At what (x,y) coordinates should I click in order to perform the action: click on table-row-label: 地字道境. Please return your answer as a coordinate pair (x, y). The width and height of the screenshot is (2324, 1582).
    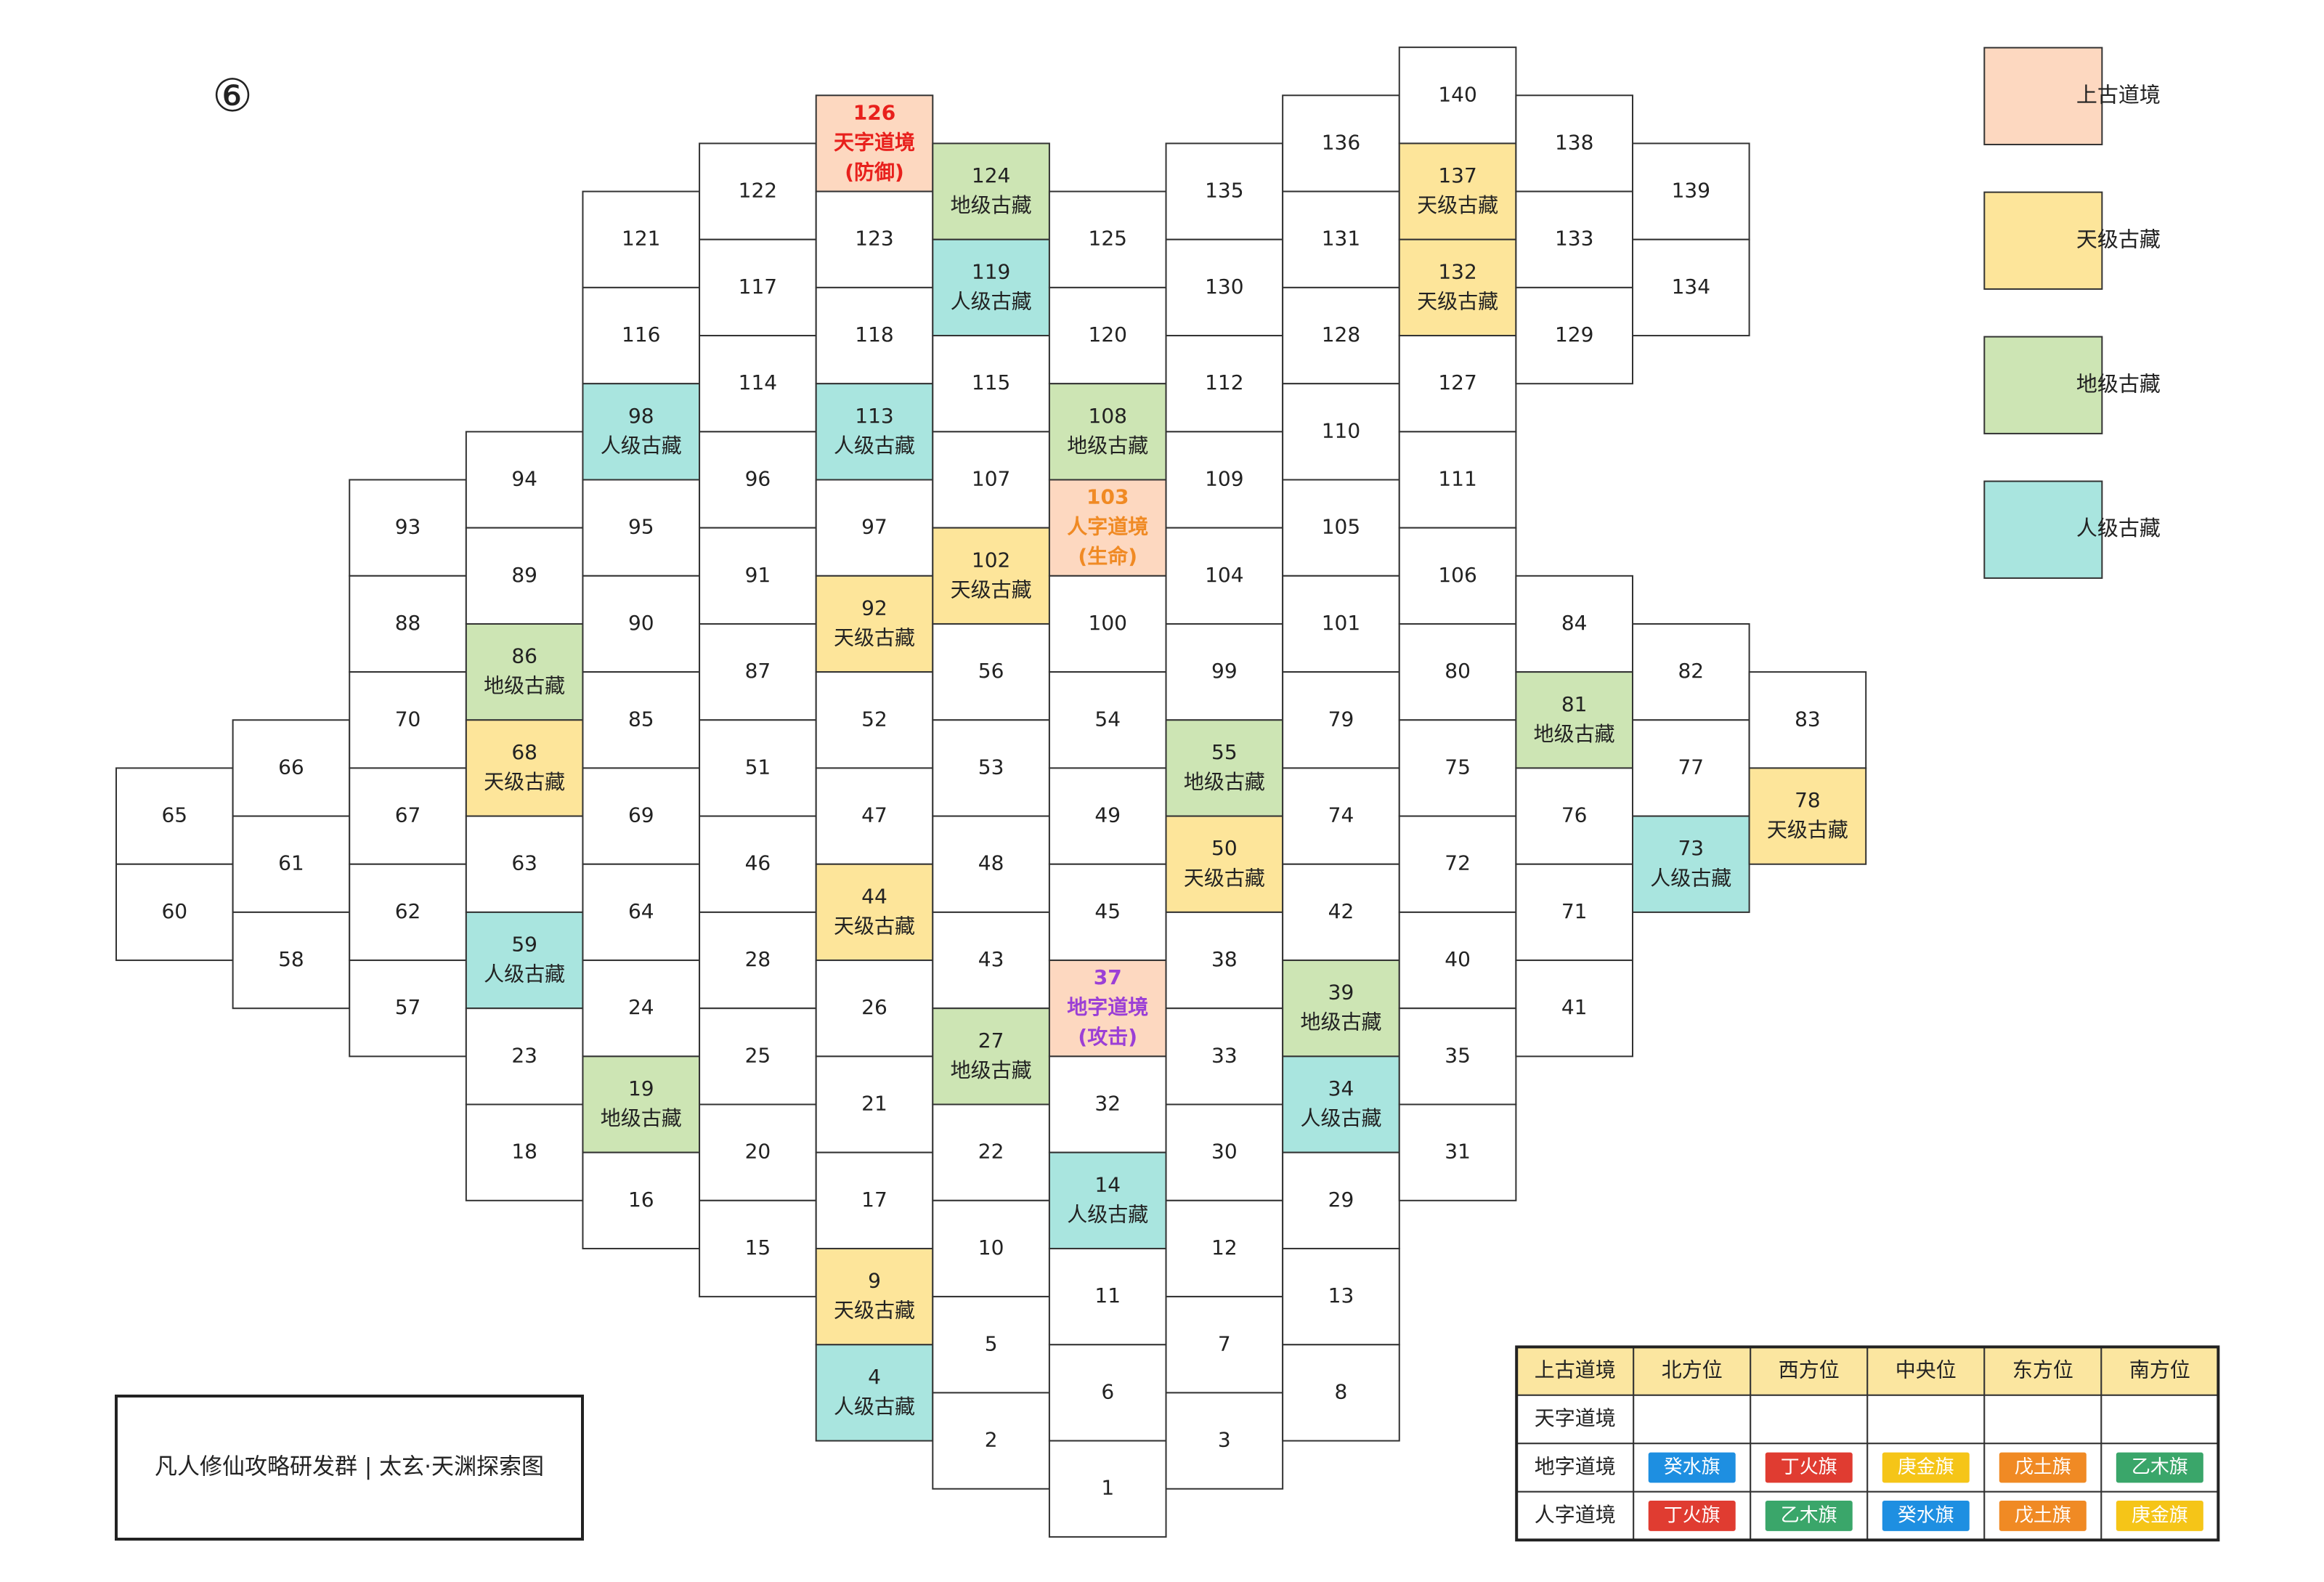
    Looking at the image, I should click on (1575, 1467).